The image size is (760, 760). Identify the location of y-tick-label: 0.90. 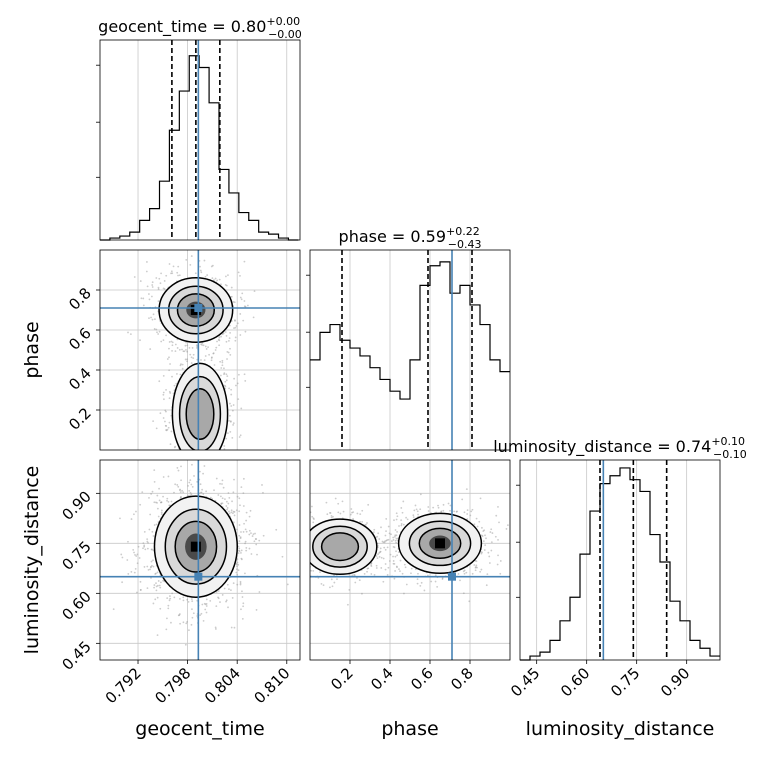
(76, 505).